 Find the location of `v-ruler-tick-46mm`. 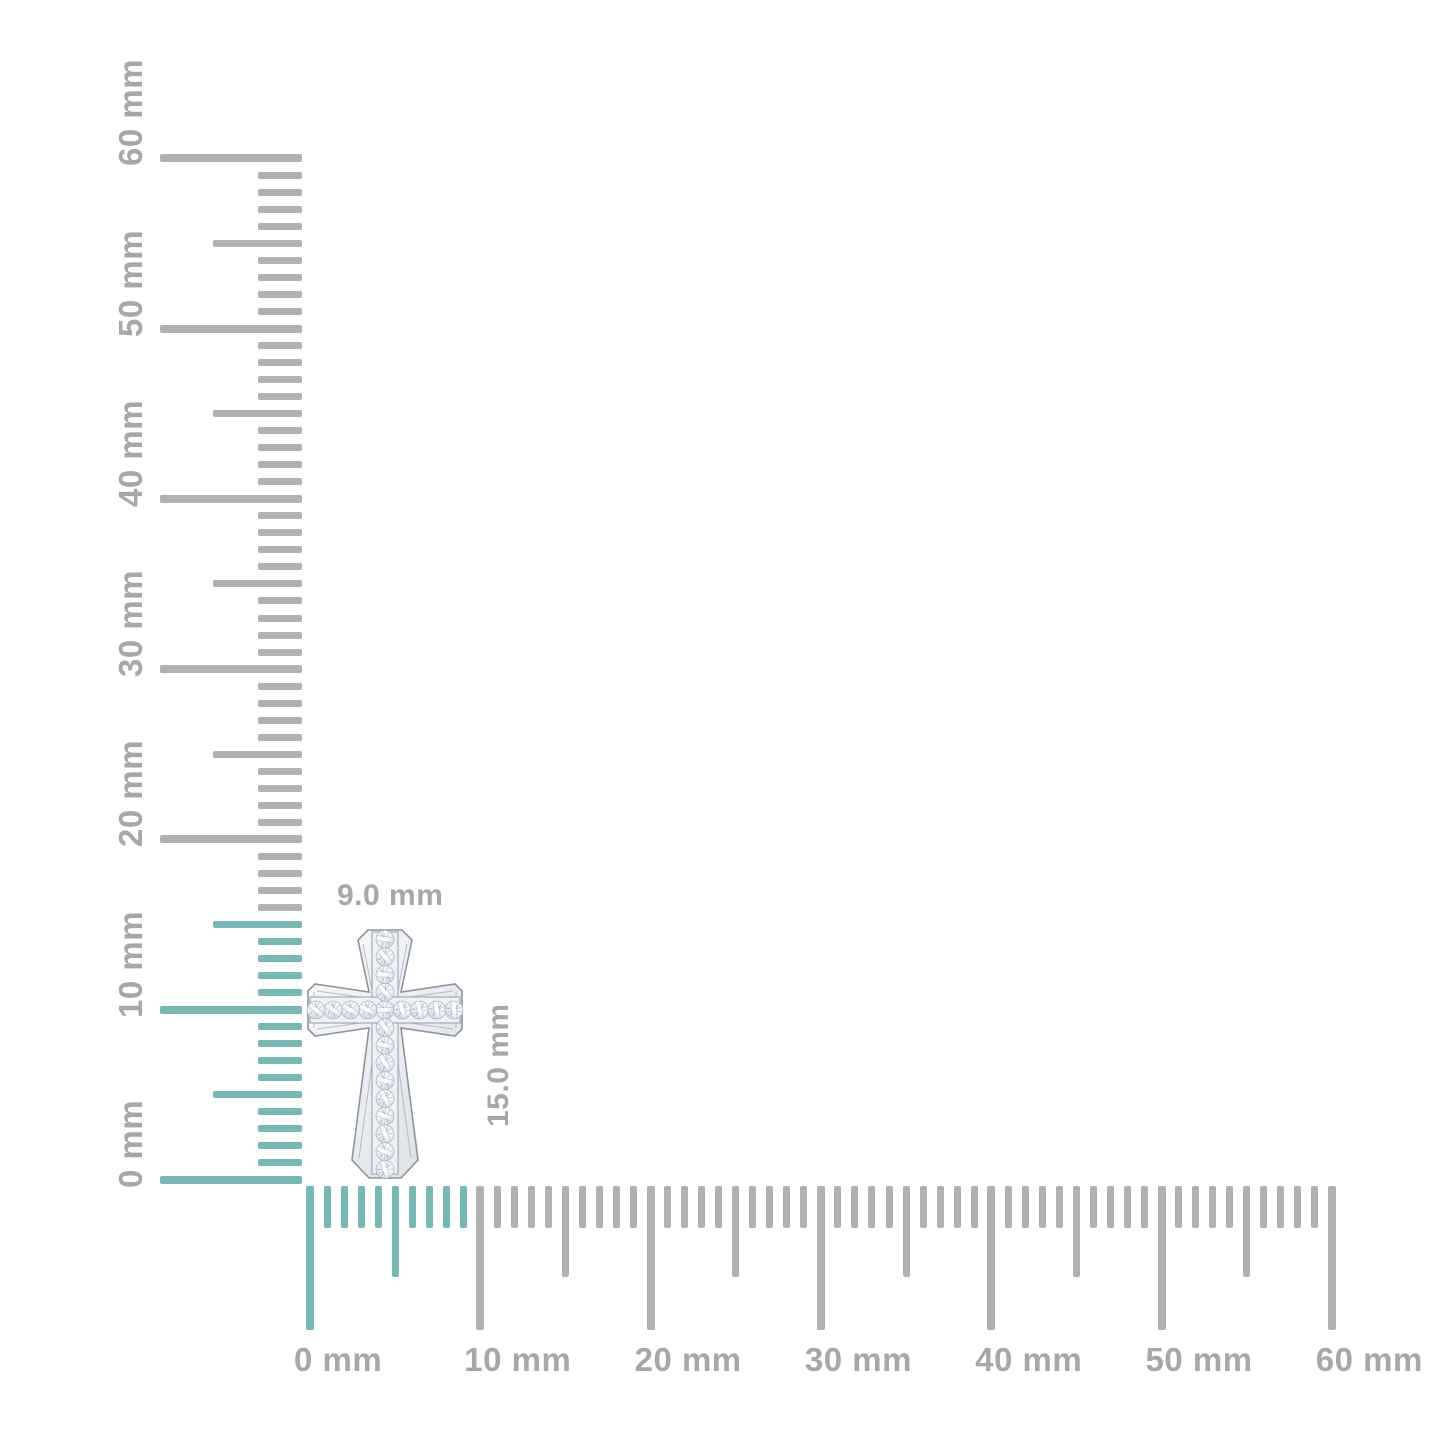

v-ruler-tick-46mm is located at coordinates (280, 397).